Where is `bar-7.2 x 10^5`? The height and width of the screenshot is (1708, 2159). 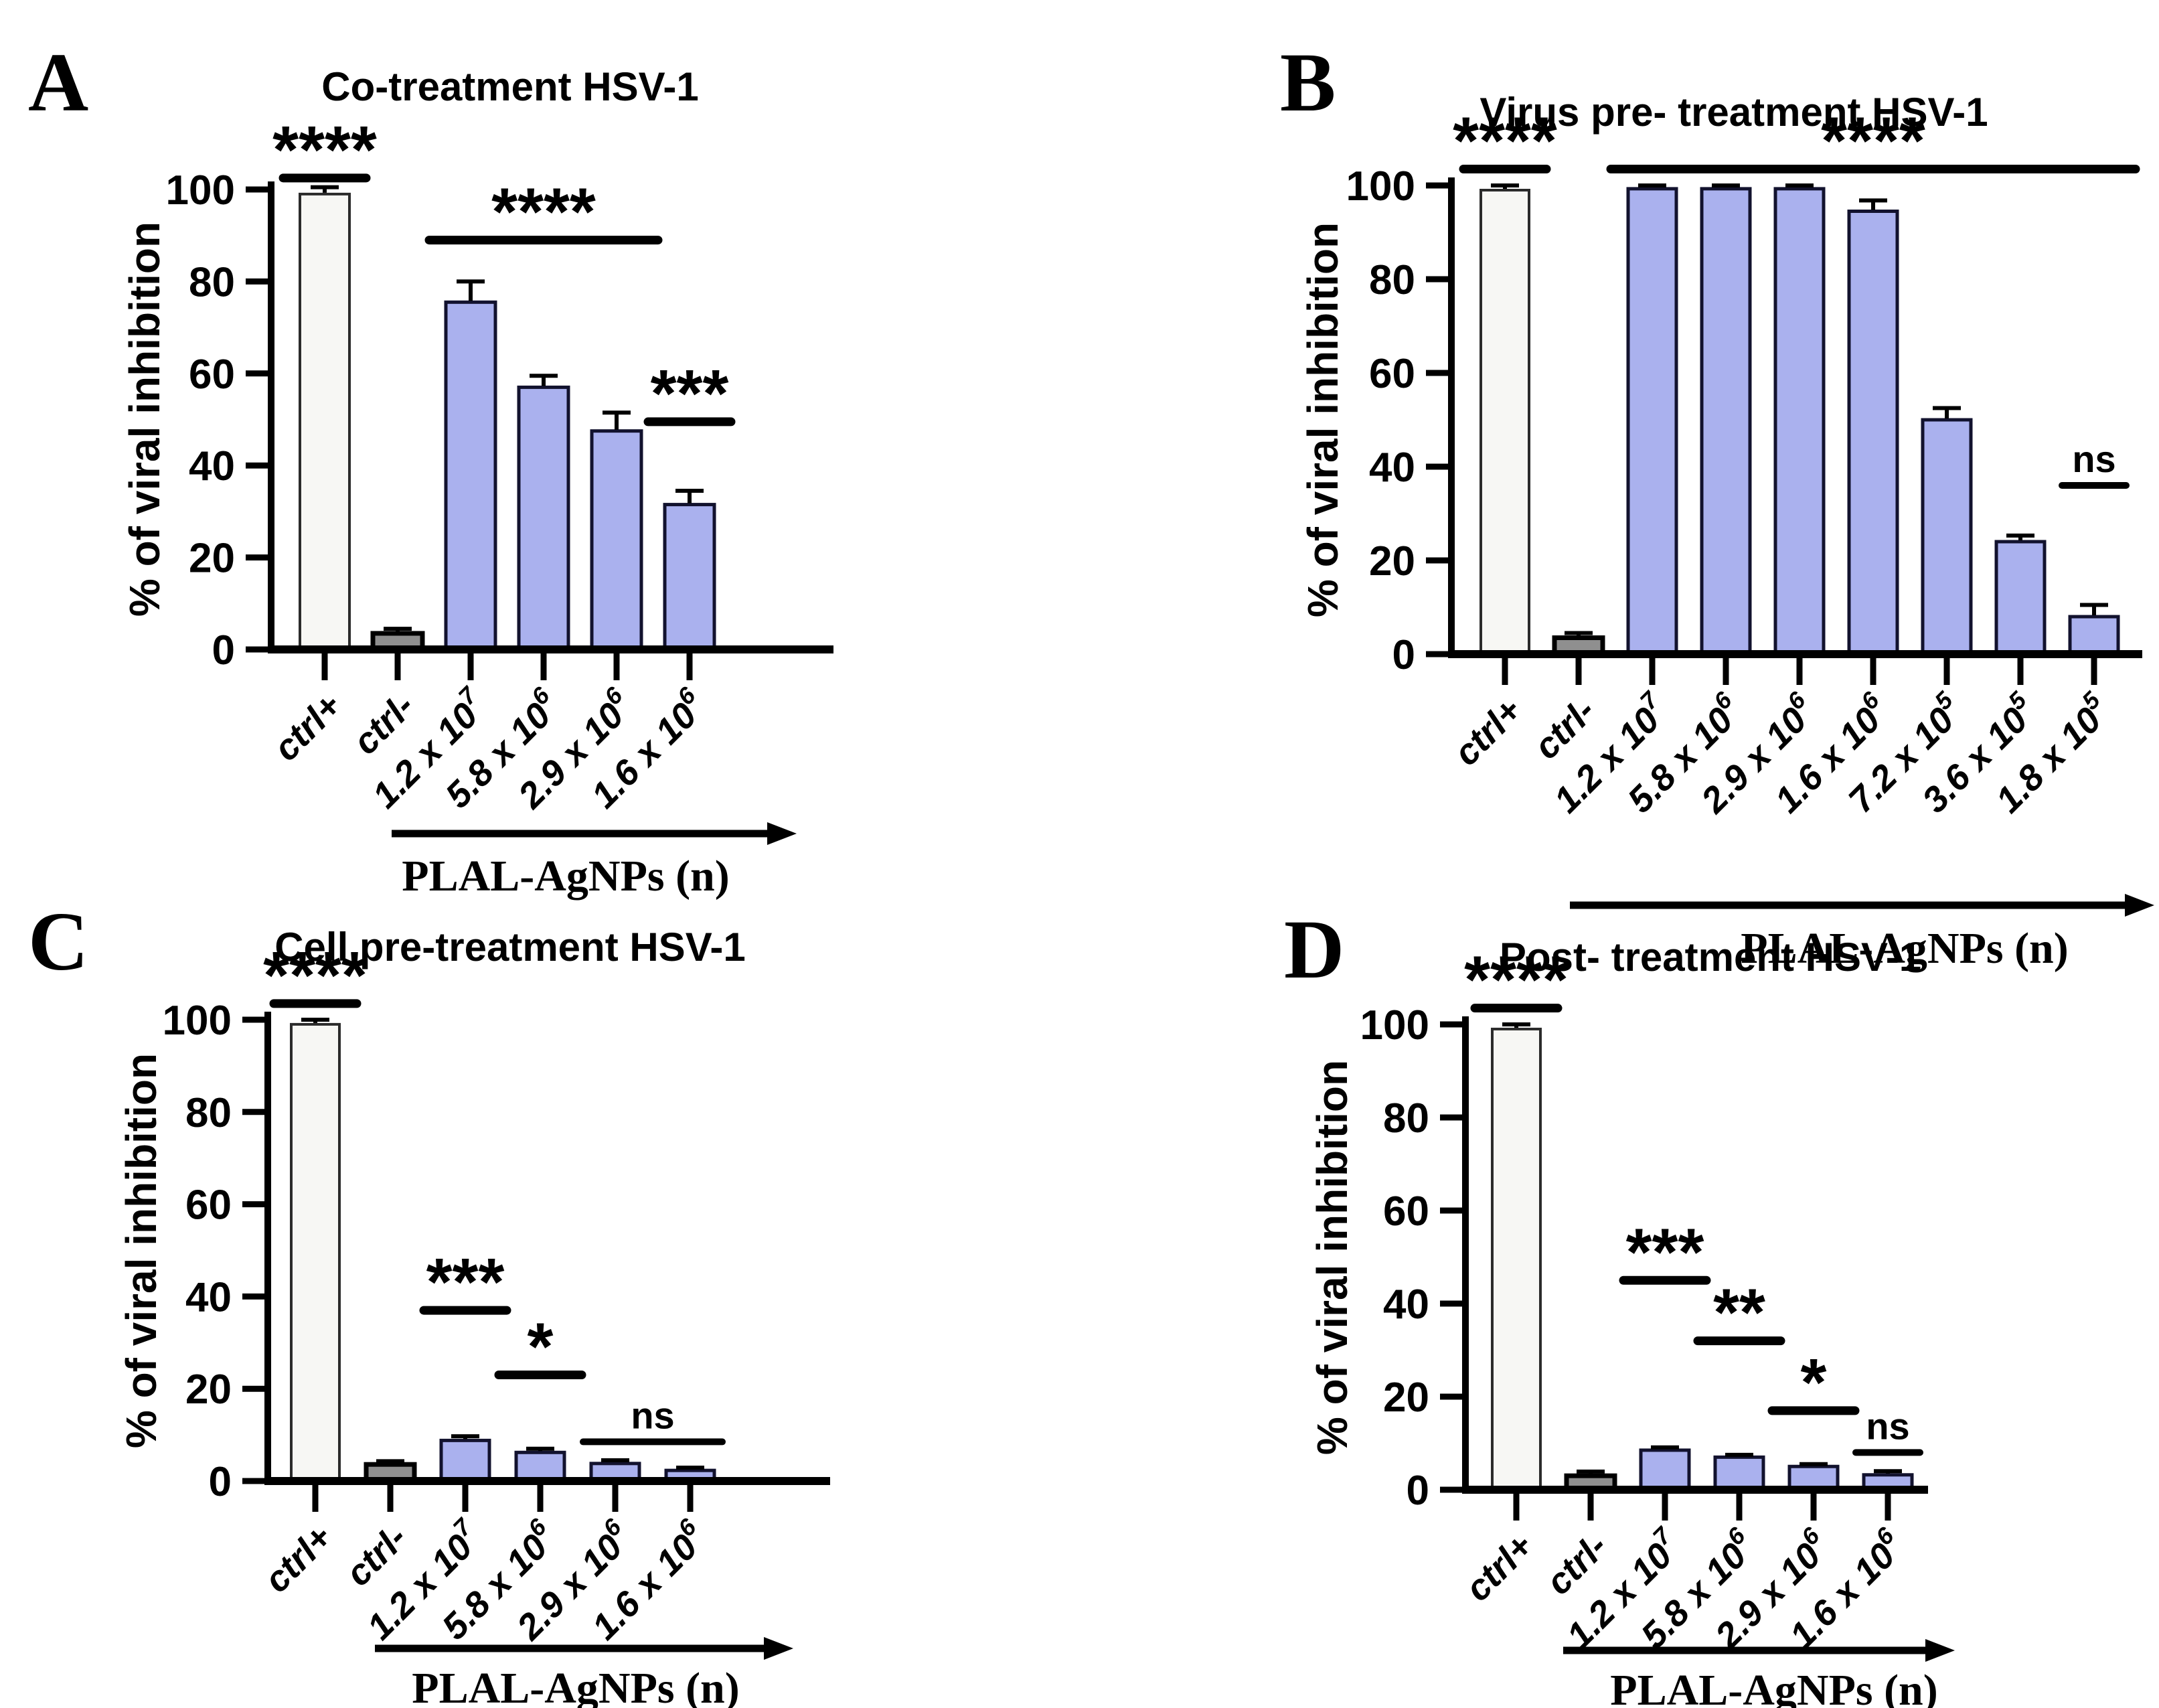 bar-7.2 x 10^5 is located at coordinates (1947, 537).